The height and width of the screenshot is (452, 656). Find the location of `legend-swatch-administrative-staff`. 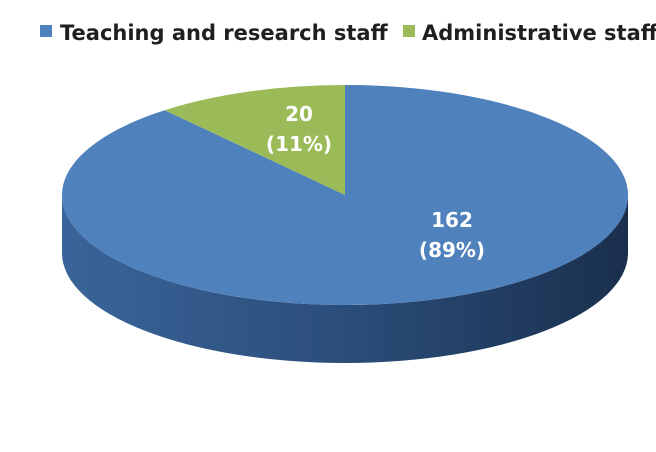

legend-swatch-administrative-staff is located at coordinates (409, 31).